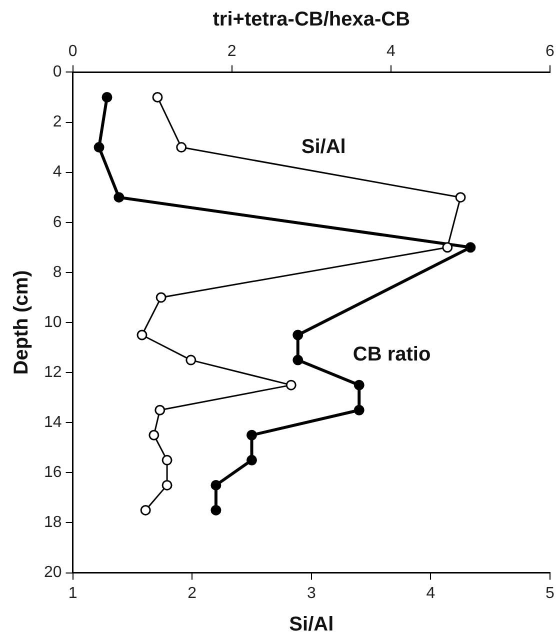  What do you see at coordinates (391, 355) in the screenshot?
I see `series-label: CB ratio` at bounding box center [391, 355].